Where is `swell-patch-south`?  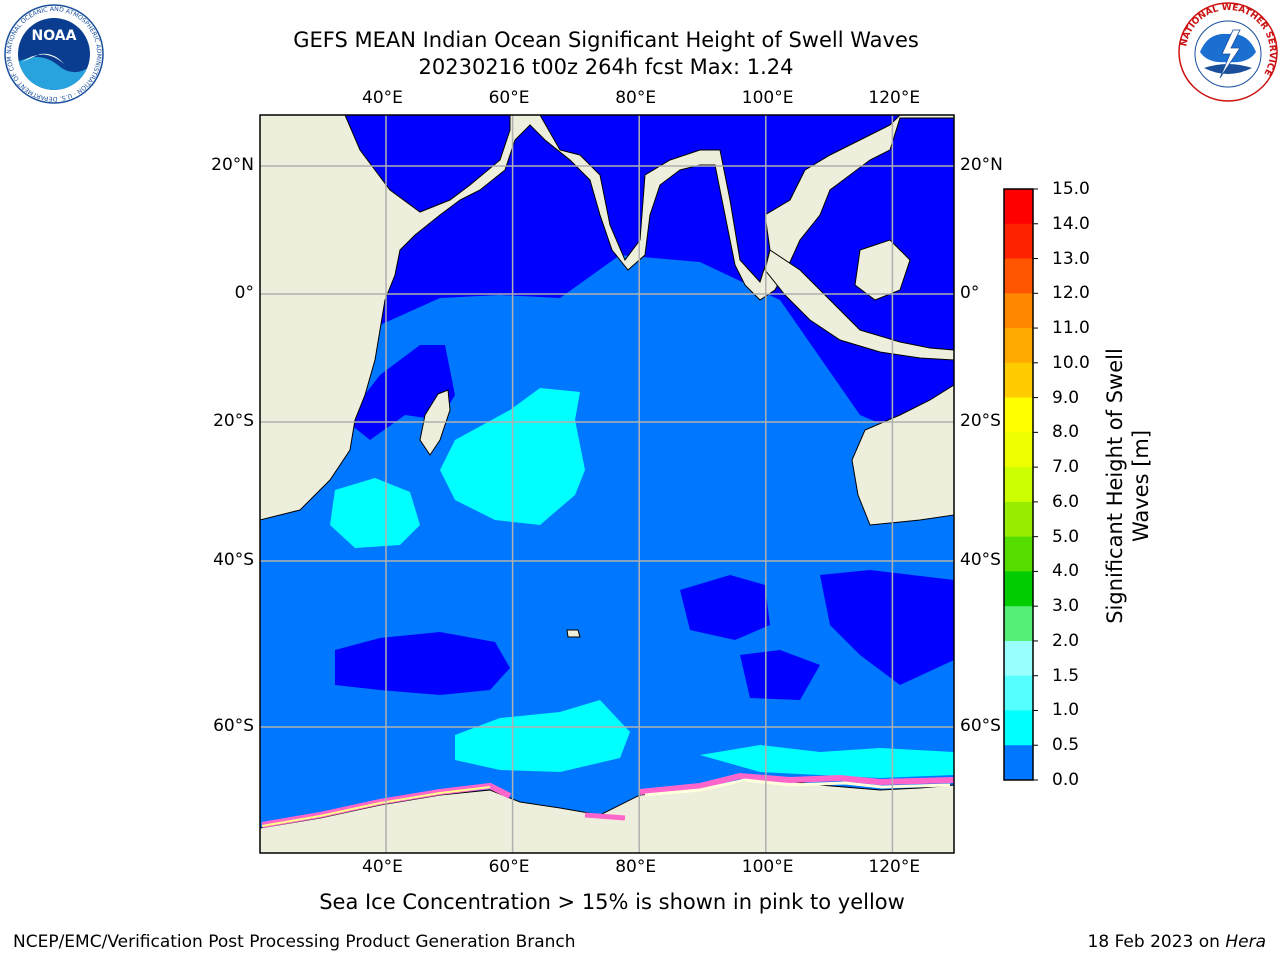
swell-patch-south is located at coordinates (542, 736).